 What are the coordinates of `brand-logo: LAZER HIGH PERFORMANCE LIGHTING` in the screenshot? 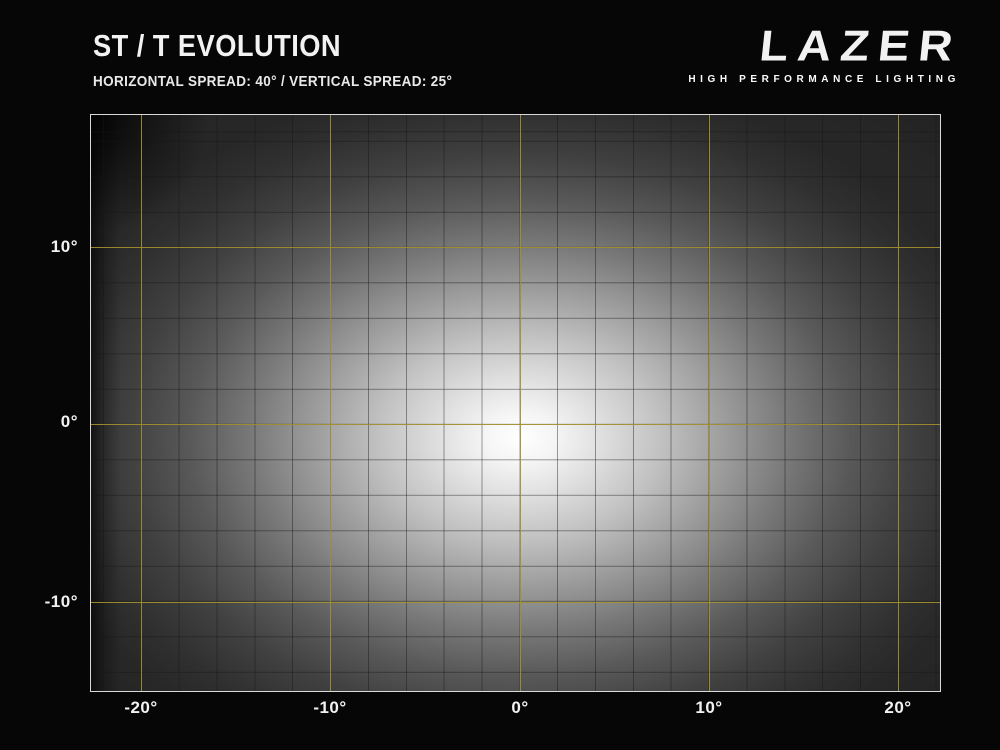 It's located at (826, 51).